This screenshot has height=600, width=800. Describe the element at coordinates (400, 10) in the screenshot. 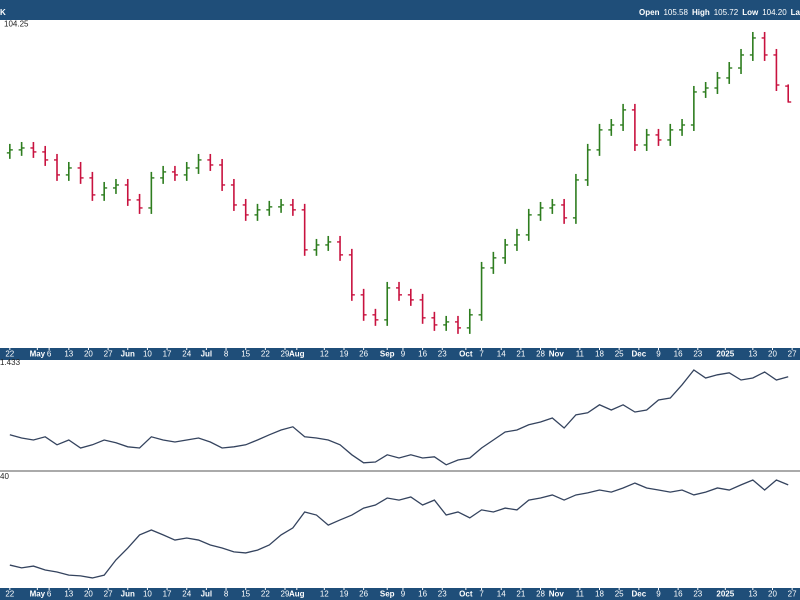

I see `header-bar: K Open 105.58 High 105.72 Low 104.20 La` at that location.